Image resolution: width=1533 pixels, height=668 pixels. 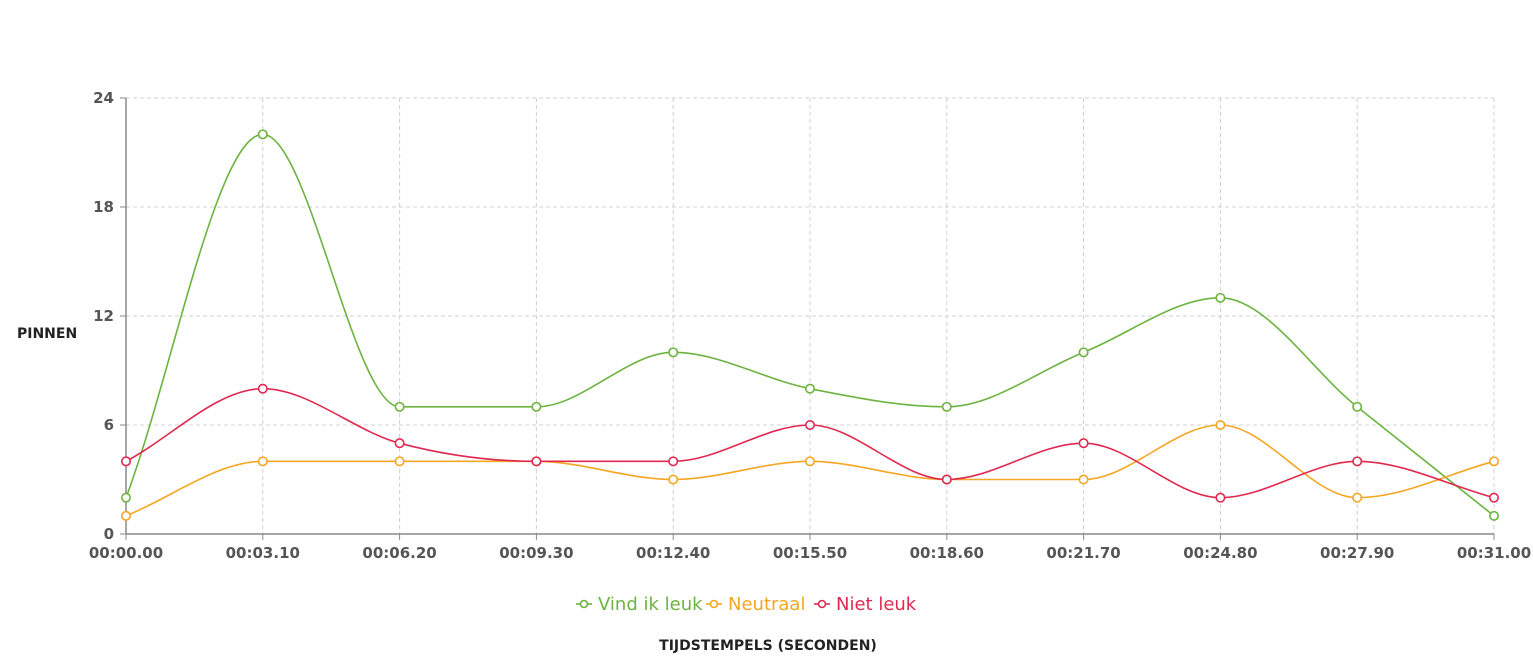 I want to click on legend-item-niet-leuk: Niet leuk, so click(x=865, y=604).